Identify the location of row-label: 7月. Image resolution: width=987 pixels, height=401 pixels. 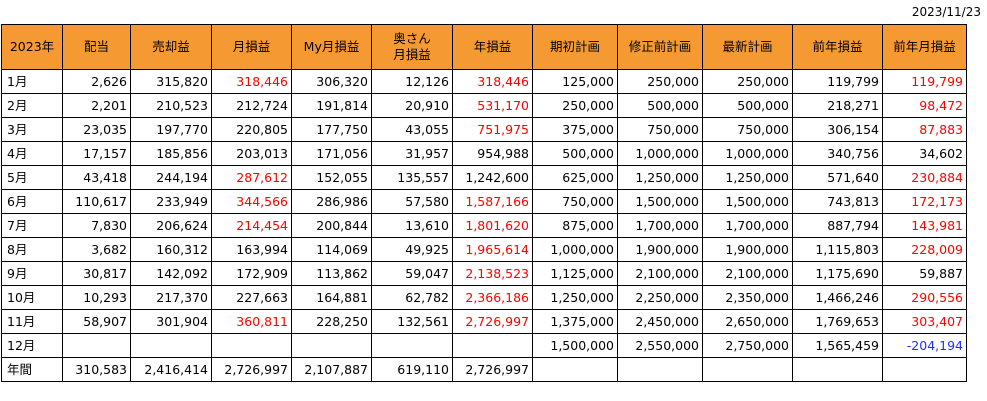
(32, 225).